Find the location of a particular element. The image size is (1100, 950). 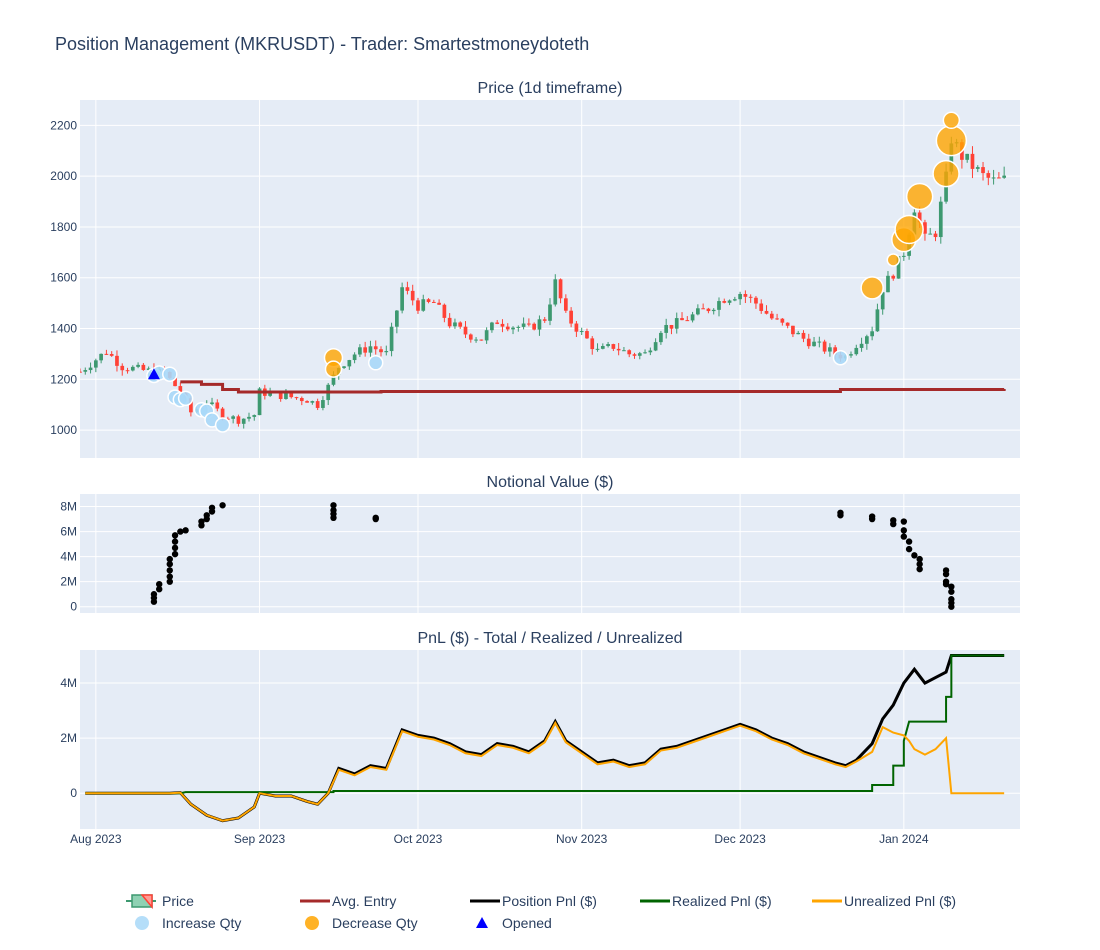

y-tick-label: 1600 is located at coordinates (63, 278).